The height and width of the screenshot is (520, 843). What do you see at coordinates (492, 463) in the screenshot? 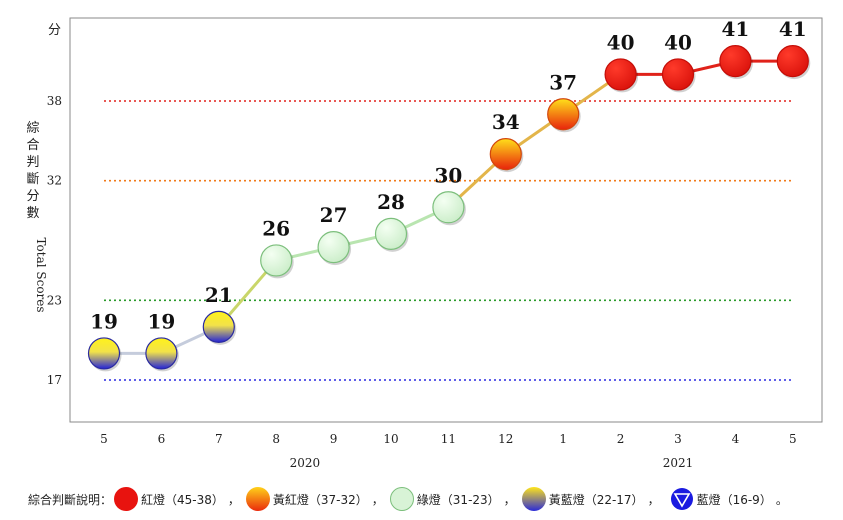
I see `year-labels: 2020 2021` at bounding box center [492, 463].